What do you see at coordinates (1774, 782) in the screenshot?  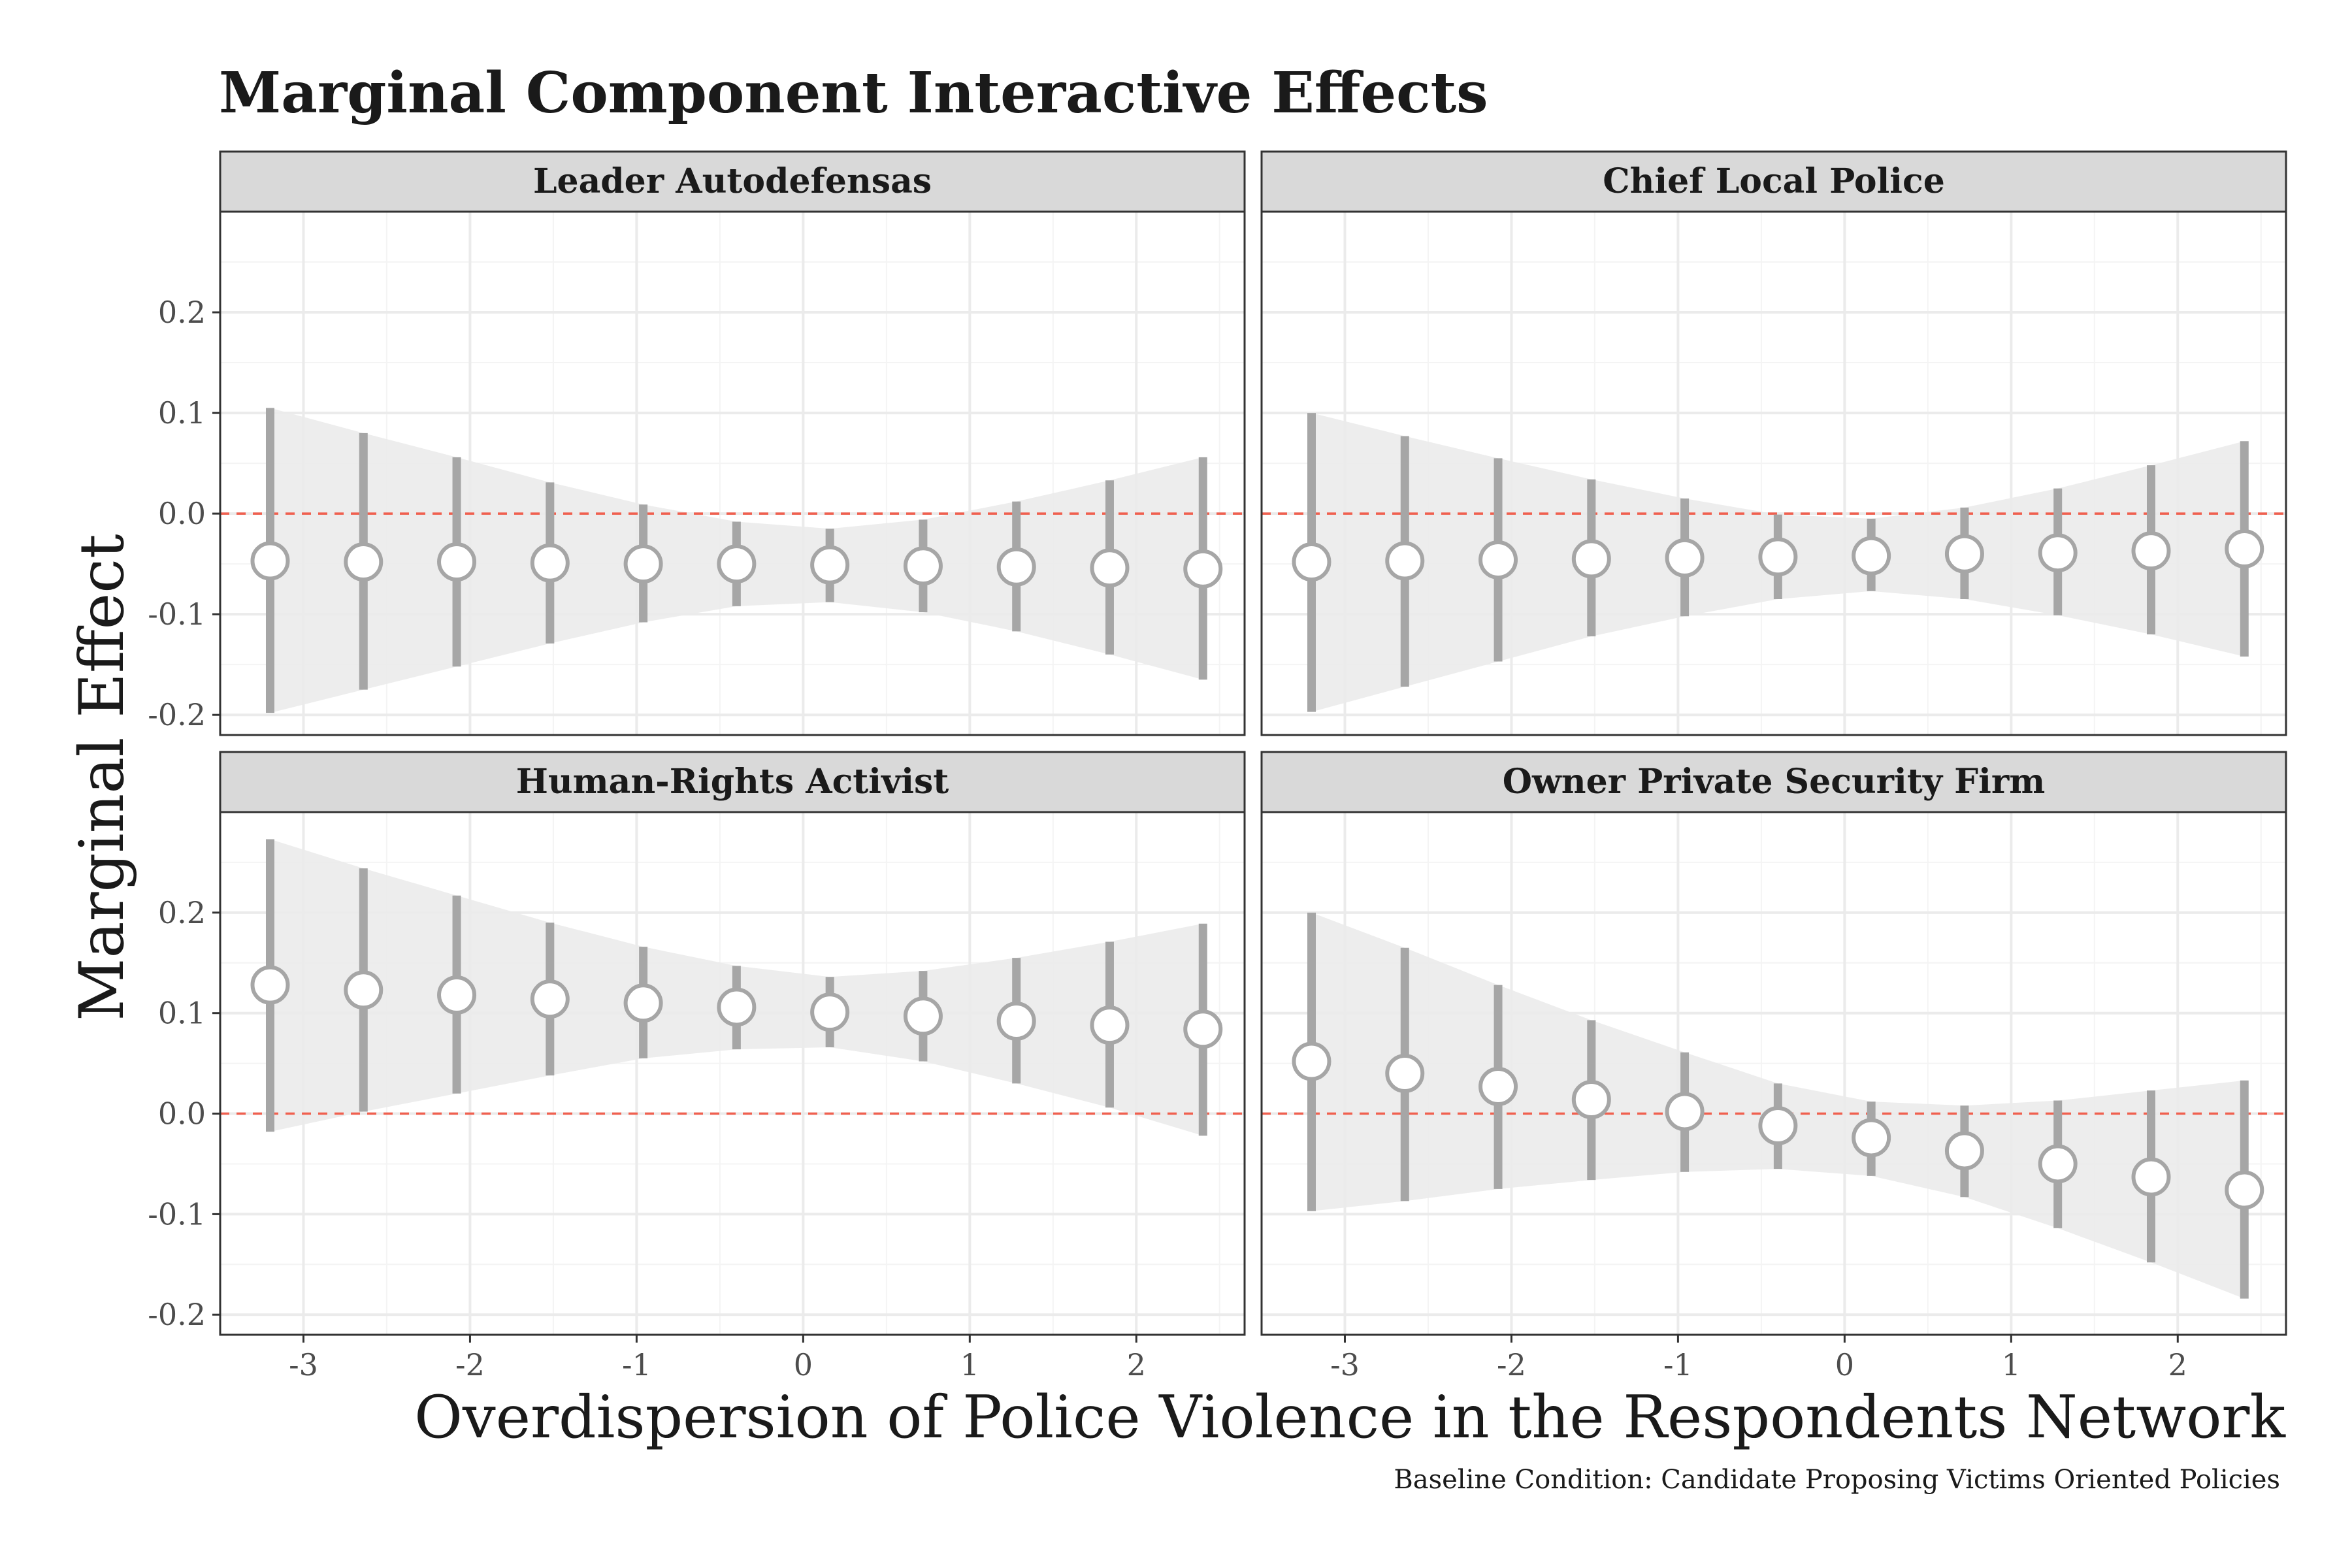 I see `facet-strip-label: Owner Private Security Firm` at bounding box center [1774, 782].